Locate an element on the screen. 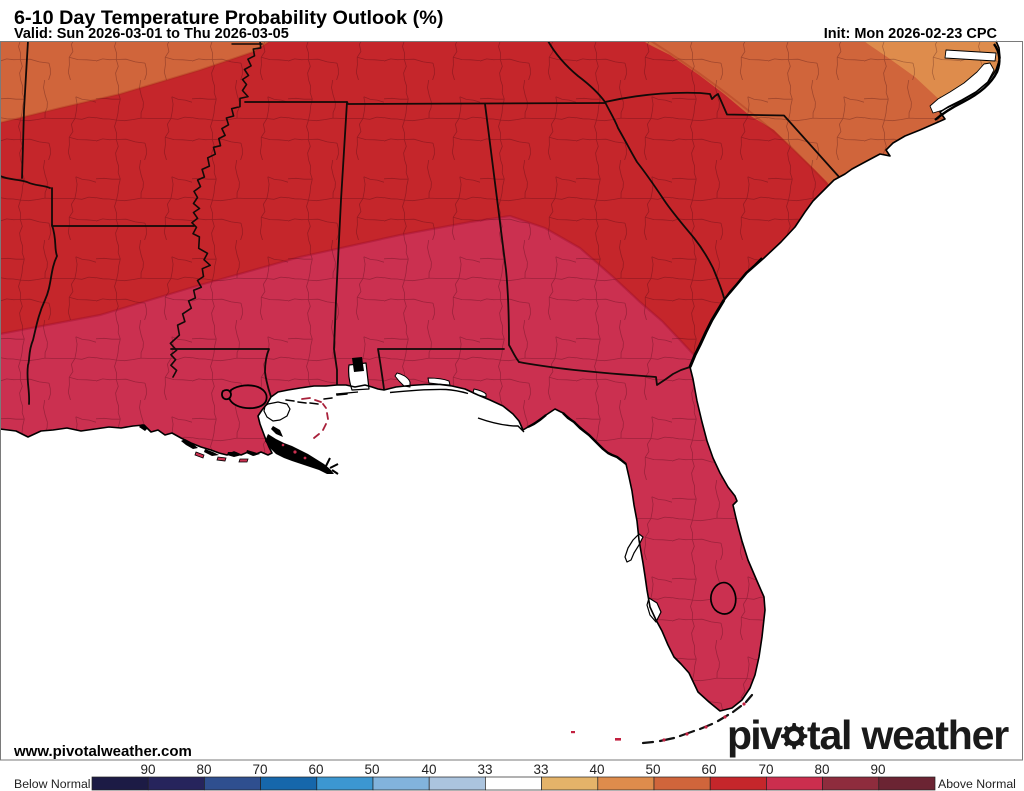 This screenshot has height=791, width=1024. svg-text: www.pivotalweather.com is located at coordinates (102, 751).